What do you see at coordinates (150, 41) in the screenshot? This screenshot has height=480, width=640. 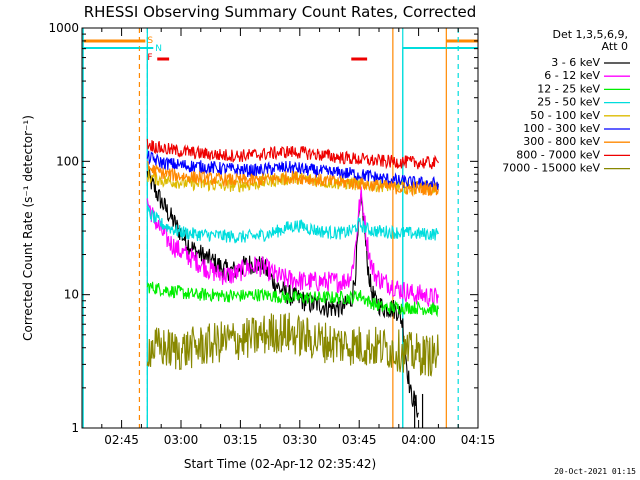 I see `flag-label: S` at bounding box center [150, 41].